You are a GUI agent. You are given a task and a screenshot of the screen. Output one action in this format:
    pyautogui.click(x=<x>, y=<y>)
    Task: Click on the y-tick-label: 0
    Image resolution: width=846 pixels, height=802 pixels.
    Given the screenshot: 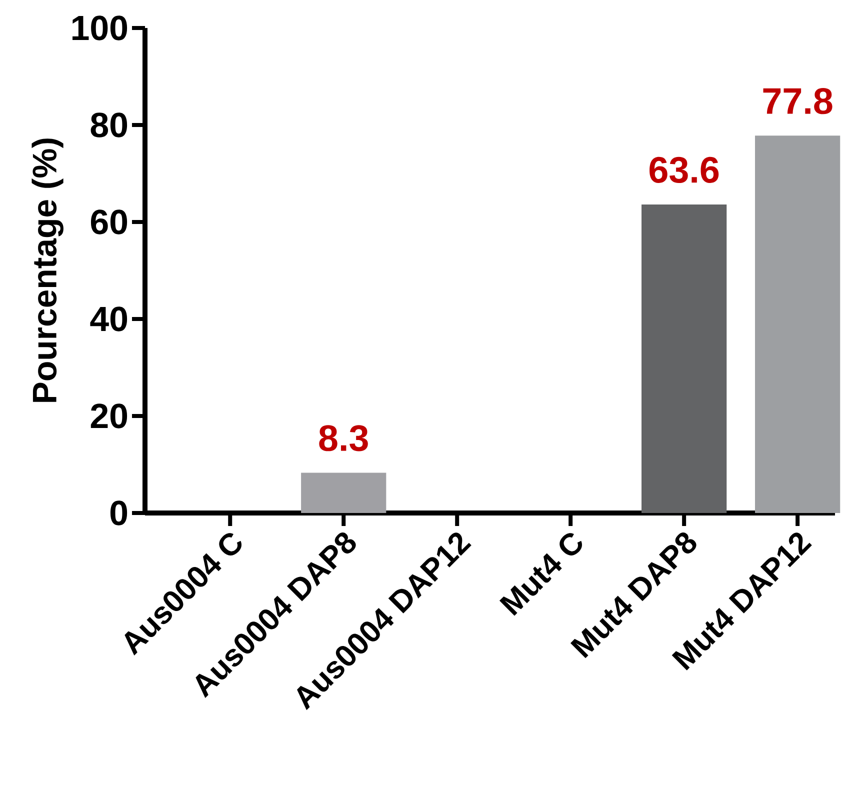 What is the action you would take?
    pyautogui.click(x=119, y=513)
    